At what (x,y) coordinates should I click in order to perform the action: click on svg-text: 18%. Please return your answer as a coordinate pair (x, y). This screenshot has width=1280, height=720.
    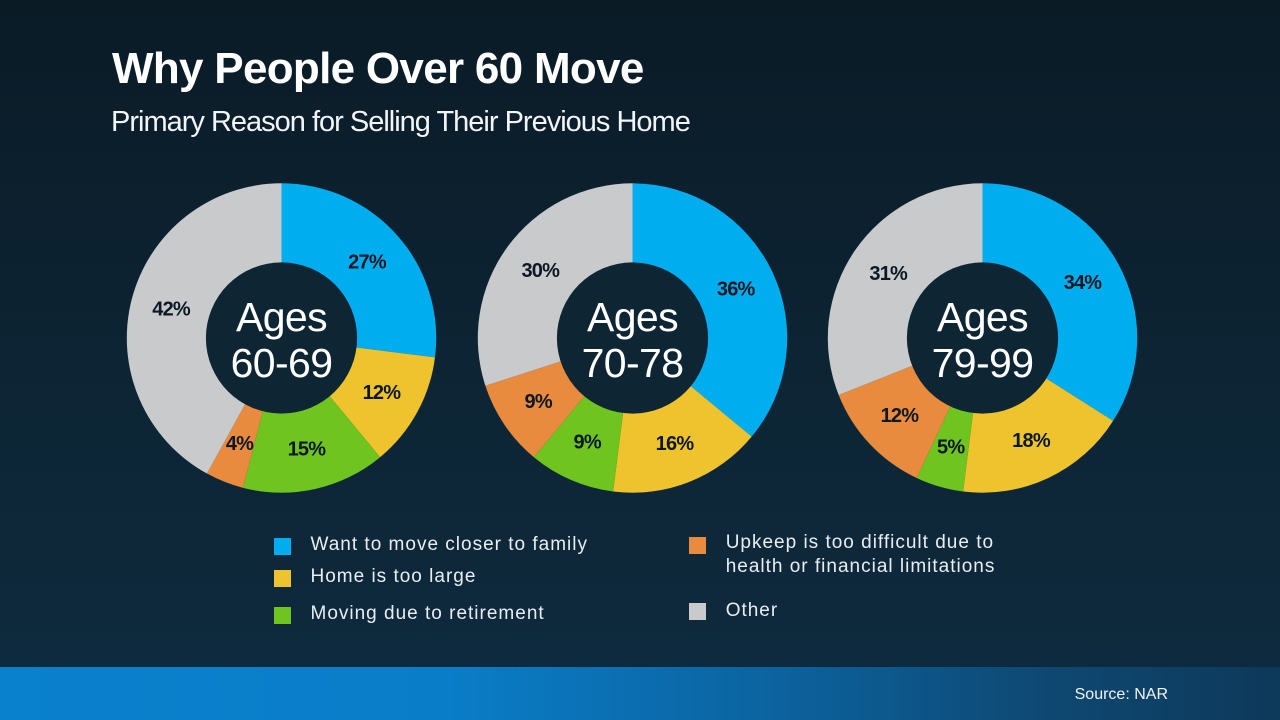
    Looking at the image, I should click on (1031, 441).